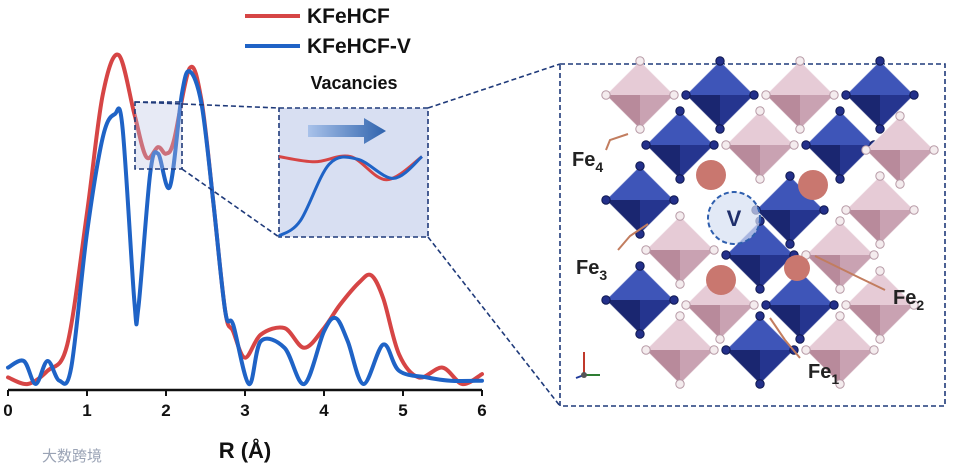 This screenshot has width=955, height=470. Describe the element at coordinates (481, 410) in the screenshot. I see `x-tick-label: 6` at that location.